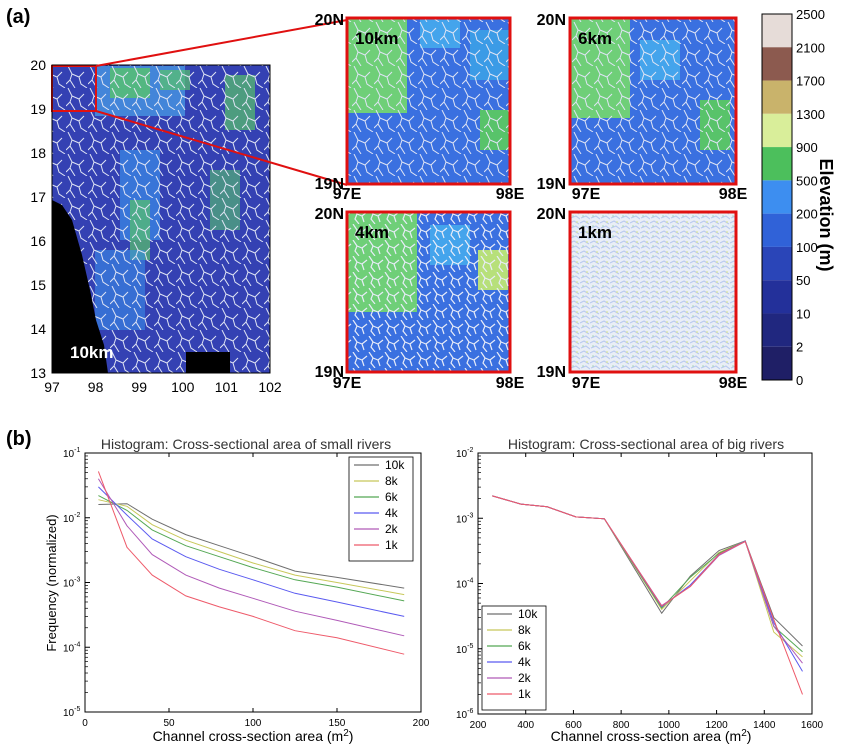 Image resolution: width=842 pixels, height=751 pixels. What do you see at coordinates (221, 43) in the screenshot?
I see `zoom-line-top` at bounding box center [221, 43].